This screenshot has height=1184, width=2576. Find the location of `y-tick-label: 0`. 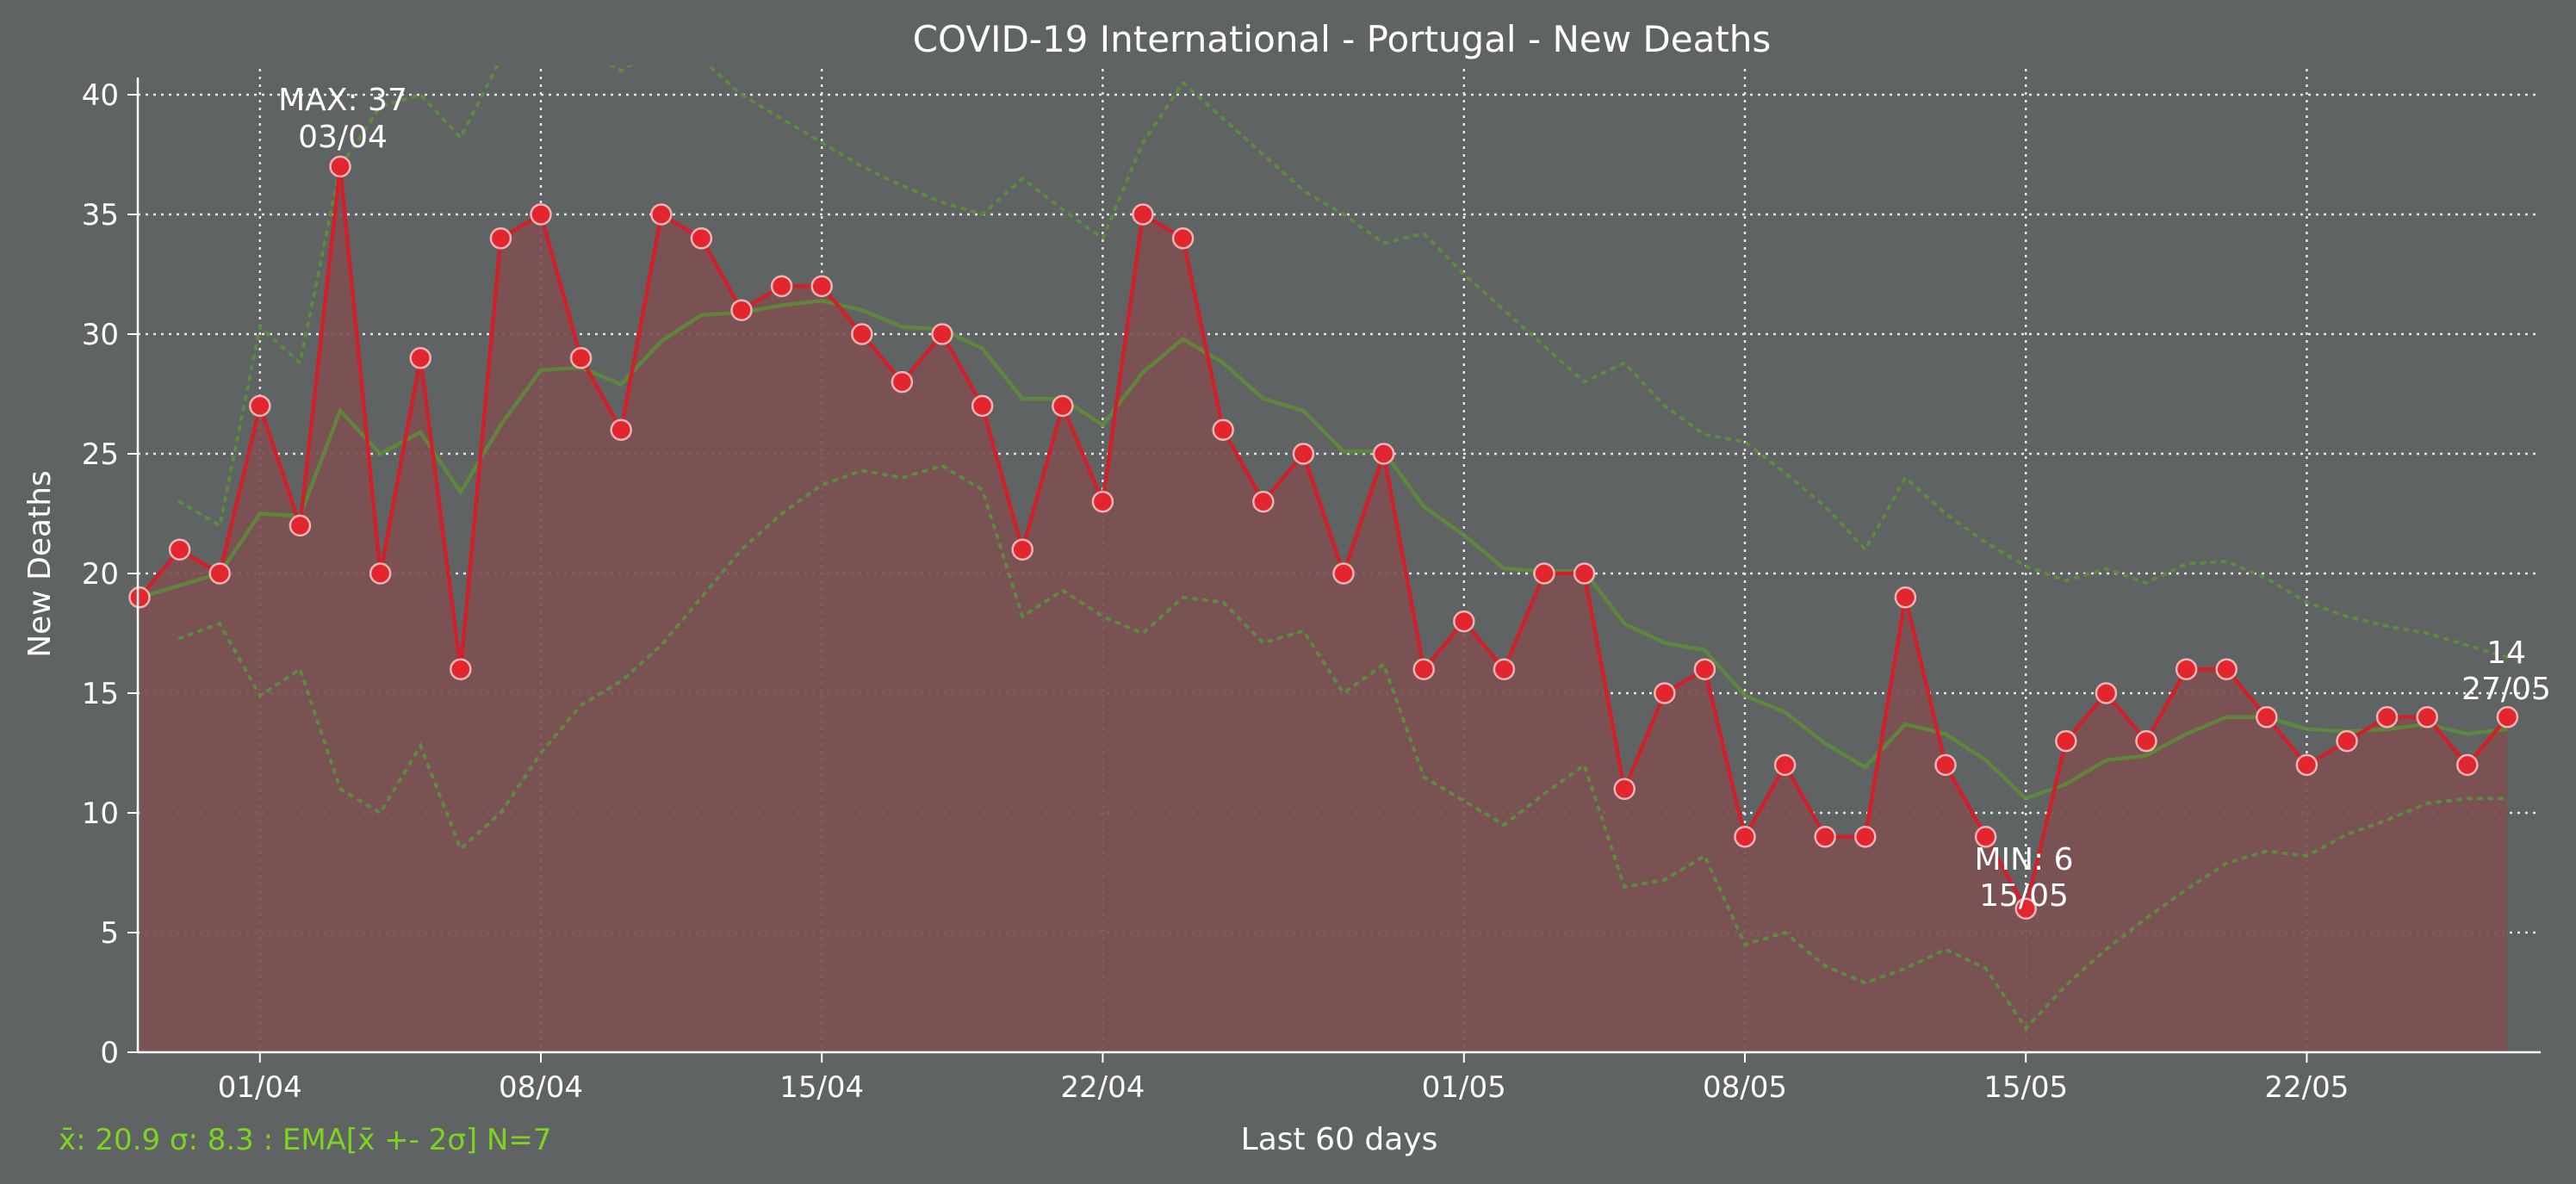

y-tick-label: 0 is located at coordinates (110, 1053).